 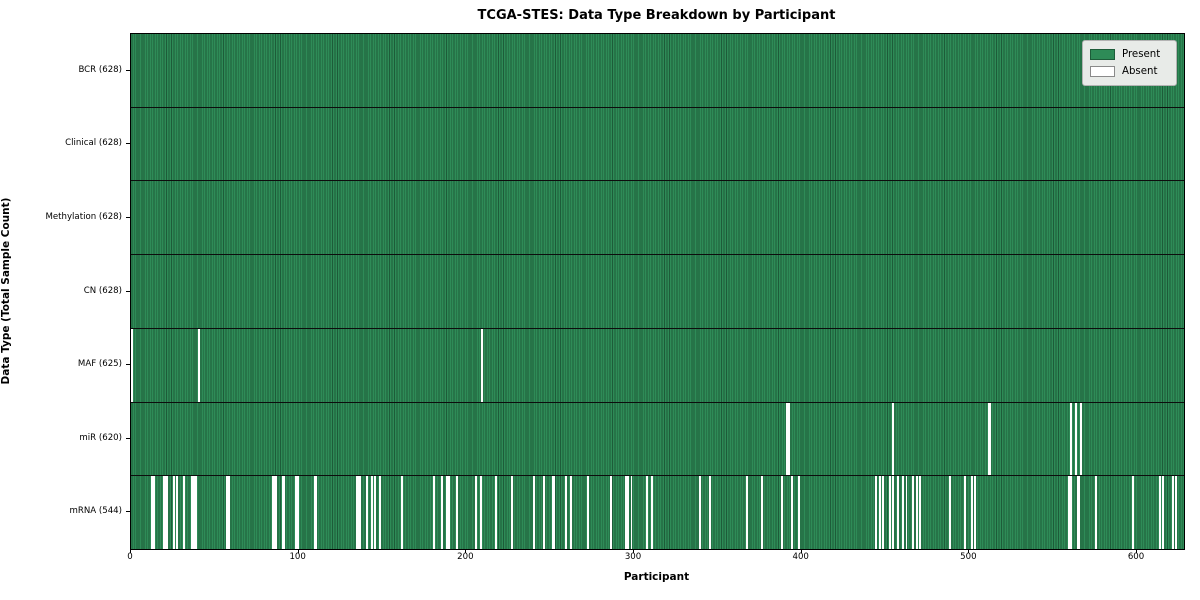 I want to click on y-tick-label: mRNA (544), so click(x=96, y=511).